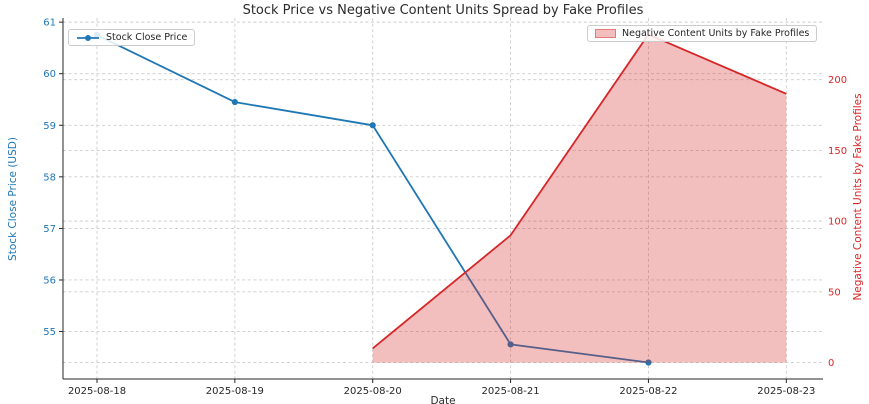 Image resolution: width=869 pixels, height=404 pixels. What do you see at coordinates (235, 391) in the screenshot?
I see `x-tick-label: 2025-08-19` at bounding box center [235, 391].